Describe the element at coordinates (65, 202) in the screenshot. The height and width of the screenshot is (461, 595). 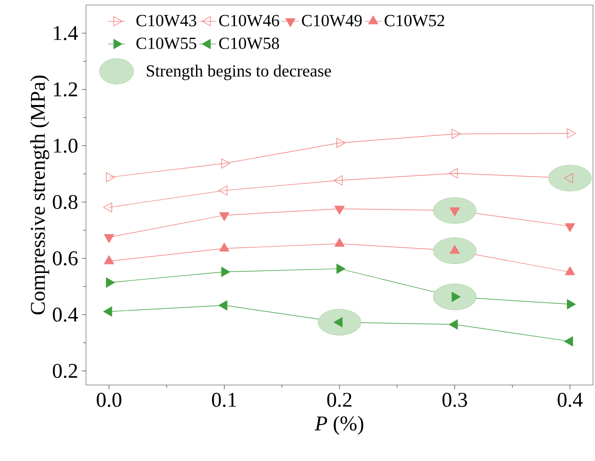
I see `y-tick-label: 0.8` at that location.